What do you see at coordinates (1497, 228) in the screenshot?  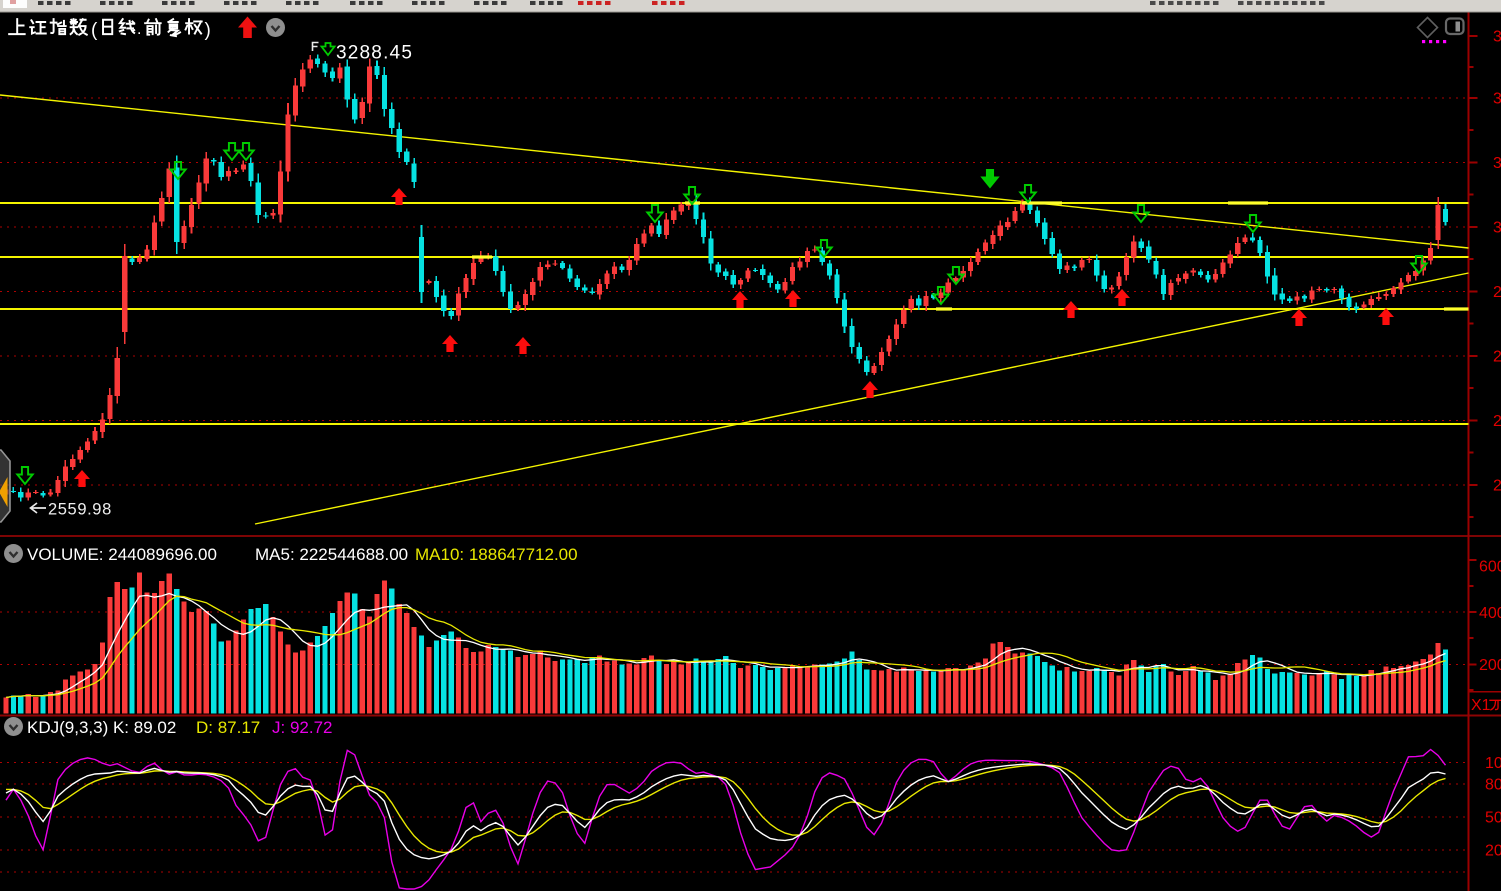 I see `svg-text: 3000` at bounding box center [1497, 228].